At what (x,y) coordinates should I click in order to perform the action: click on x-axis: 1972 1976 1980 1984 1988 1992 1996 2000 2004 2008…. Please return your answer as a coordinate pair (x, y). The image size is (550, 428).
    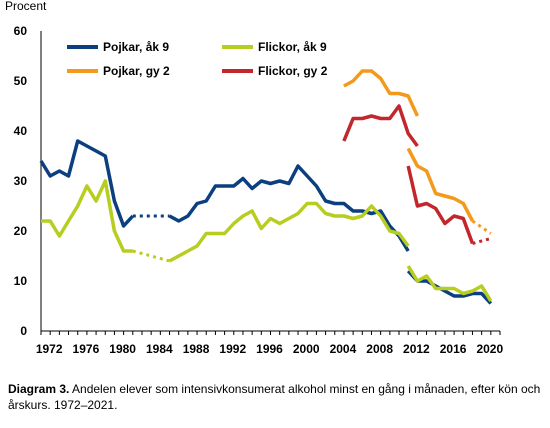
    Looking at the image, I should click on (269, 343).